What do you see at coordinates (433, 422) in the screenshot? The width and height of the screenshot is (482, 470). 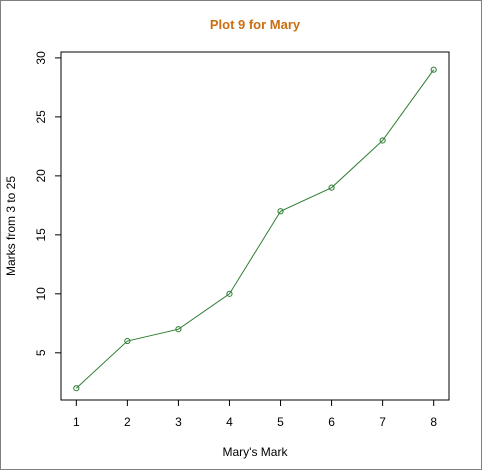 I see `x-tick-label: 8` at bounding box center [433, 422].